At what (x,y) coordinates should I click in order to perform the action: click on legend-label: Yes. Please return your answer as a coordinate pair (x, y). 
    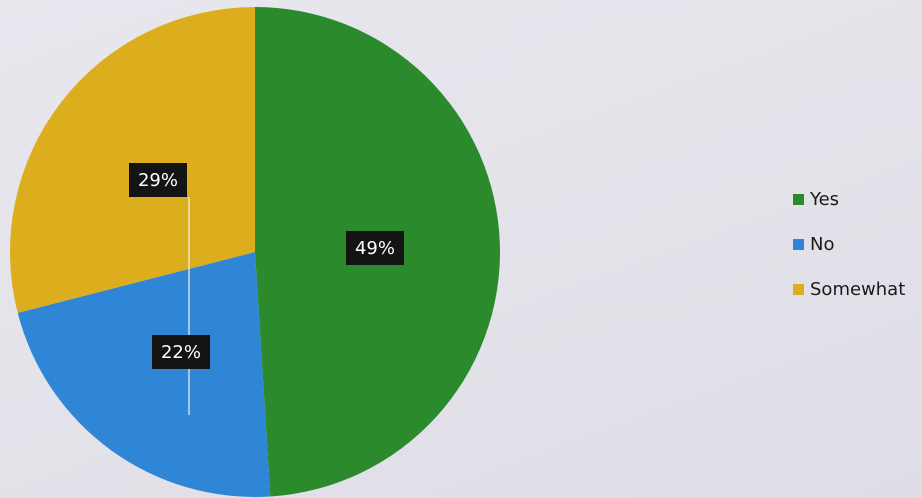
    Looking at the image, I should click on (825, 199).